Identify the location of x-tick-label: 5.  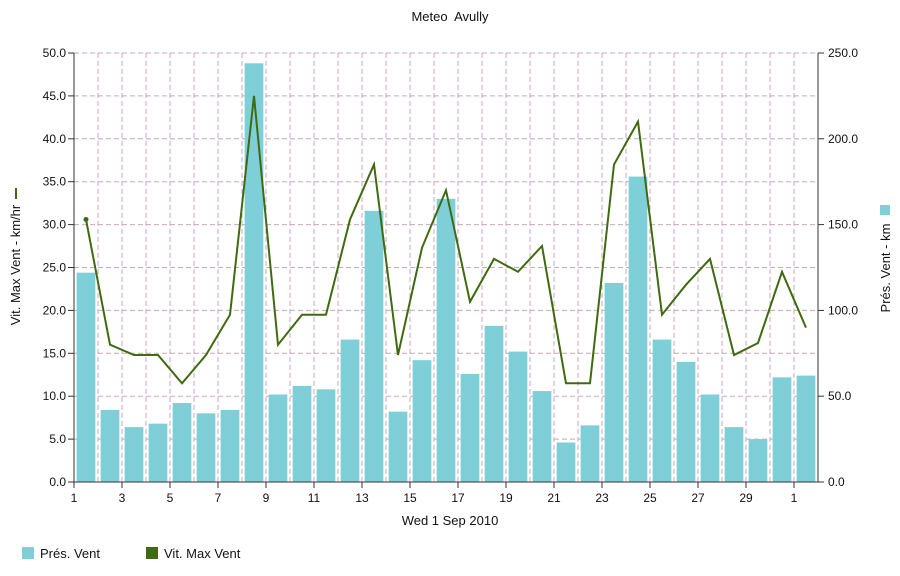
(170, 498).